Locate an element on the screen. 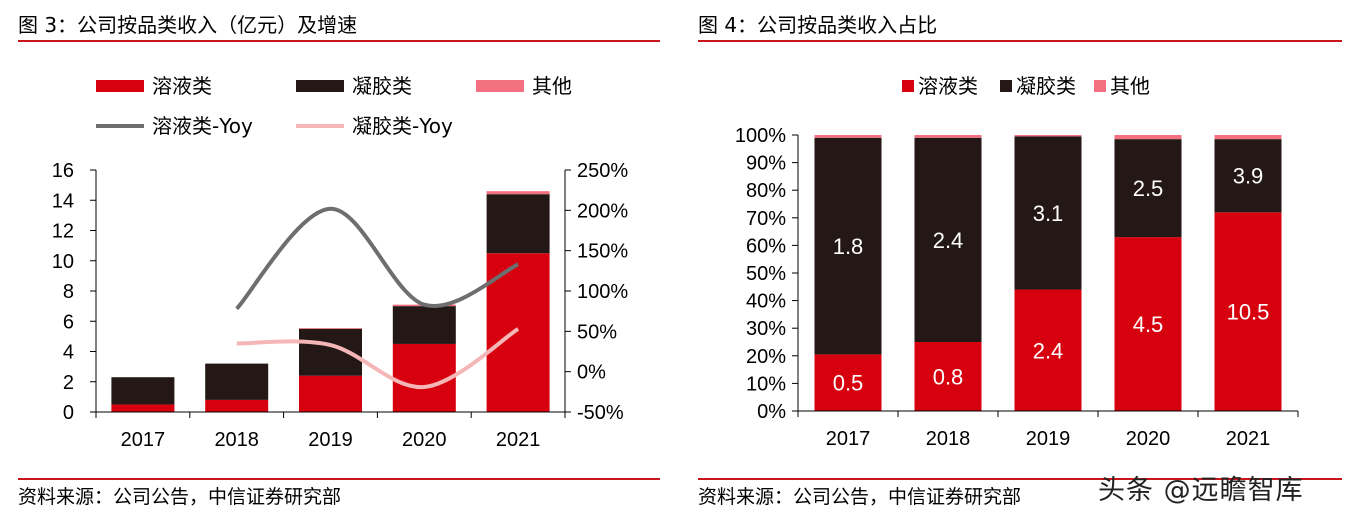 This screenshot has height=526, width=1362. figure-4-title: 图 4：公司按品类收入占比 is located at coordinates (818, 25).